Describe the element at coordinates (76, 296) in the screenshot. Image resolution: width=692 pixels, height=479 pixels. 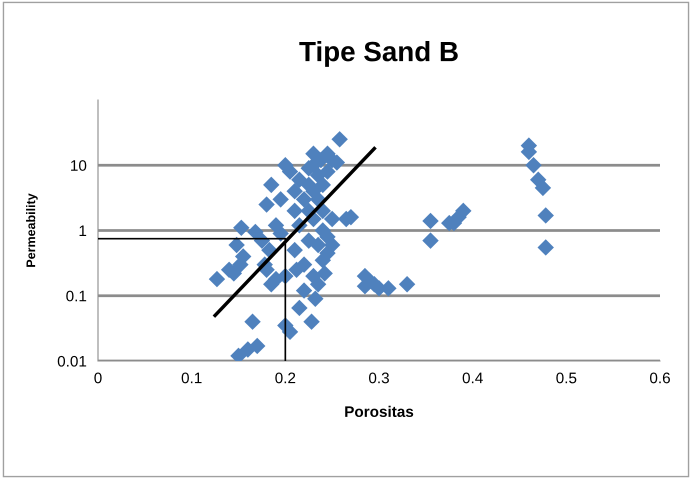
I see `y-tick-label: 0.1` at that location.